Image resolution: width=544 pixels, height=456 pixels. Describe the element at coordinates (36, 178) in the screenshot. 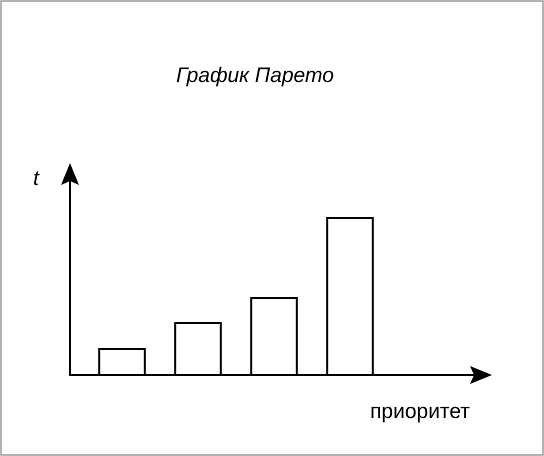

I see `y-axis-title: t` at that location.